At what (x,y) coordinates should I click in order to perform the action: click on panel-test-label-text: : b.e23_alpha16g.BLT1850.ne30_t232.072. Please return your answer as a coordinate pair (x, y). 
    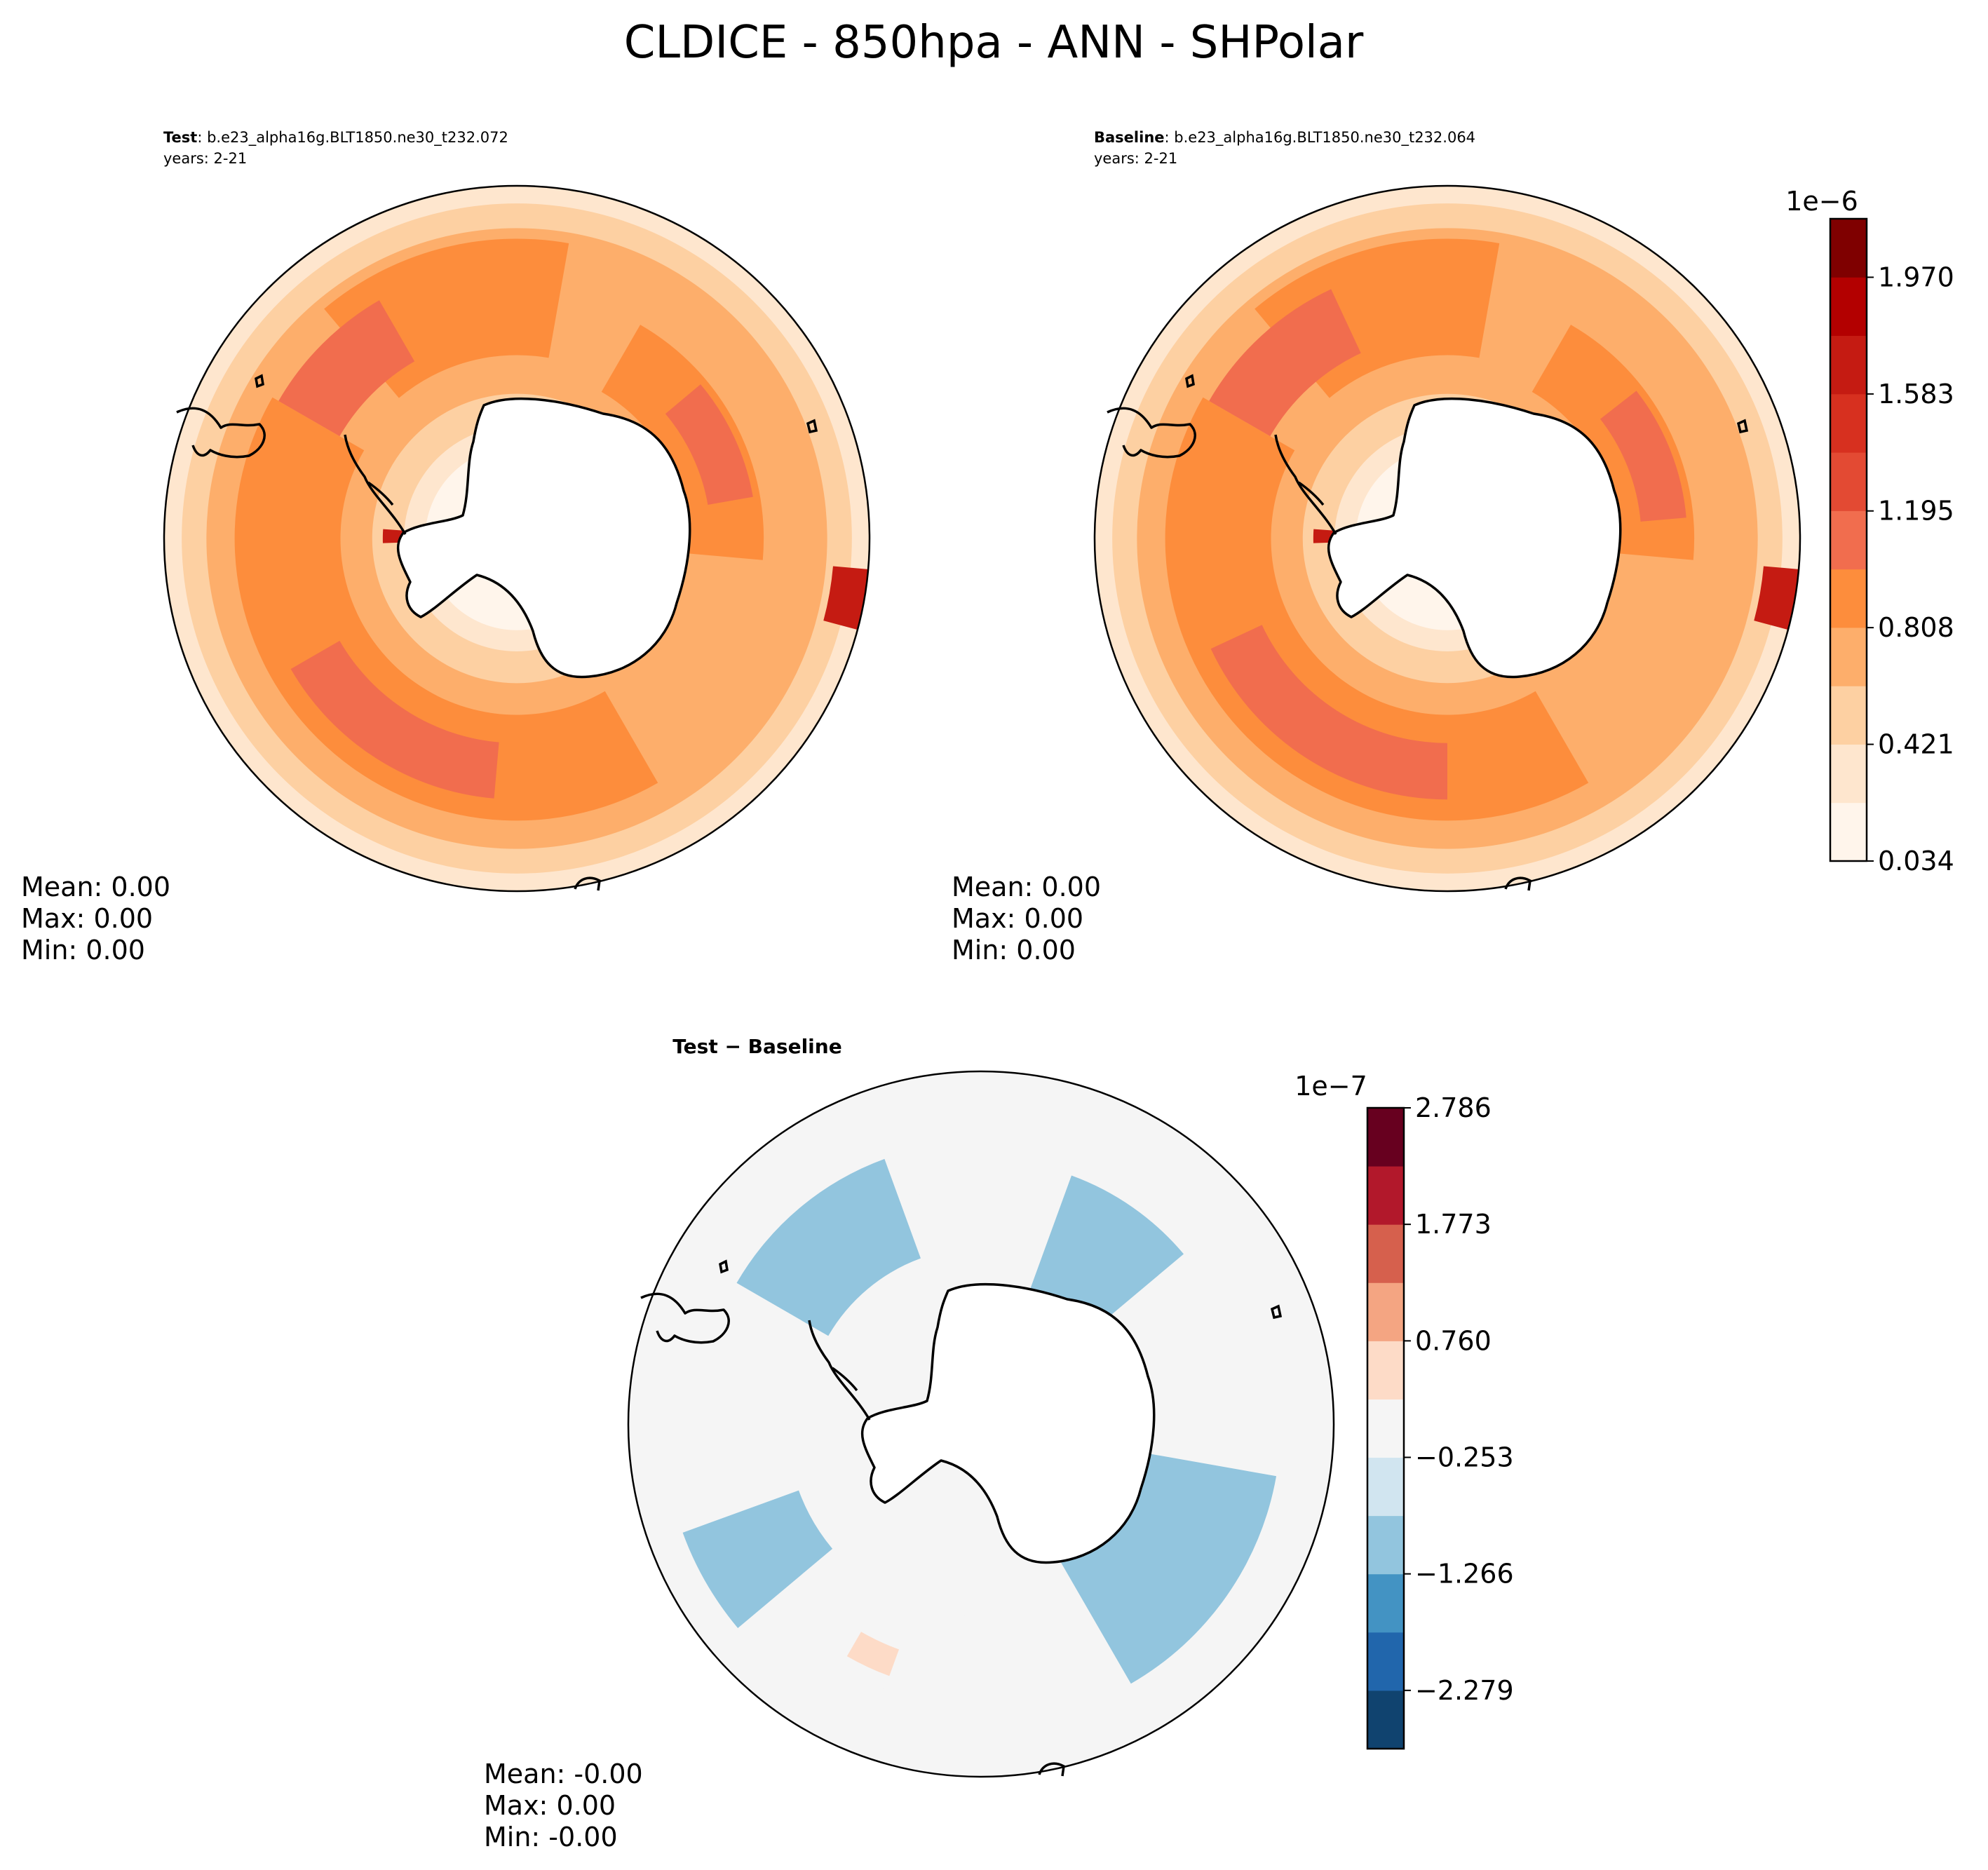
    Looking at the image, I should click on (353, 138).